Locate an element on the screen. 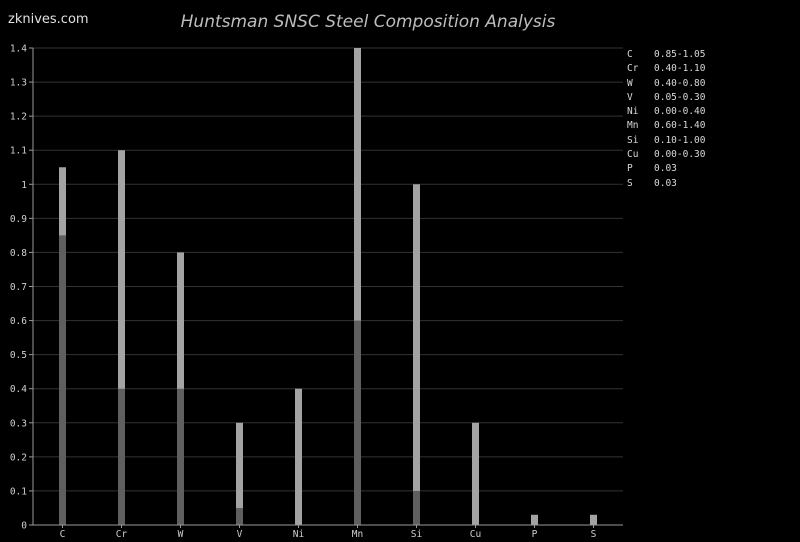 The height and width of the screenshot is (542, 800). y-tick-label: 1.2 is located at coordinates (18, 117).